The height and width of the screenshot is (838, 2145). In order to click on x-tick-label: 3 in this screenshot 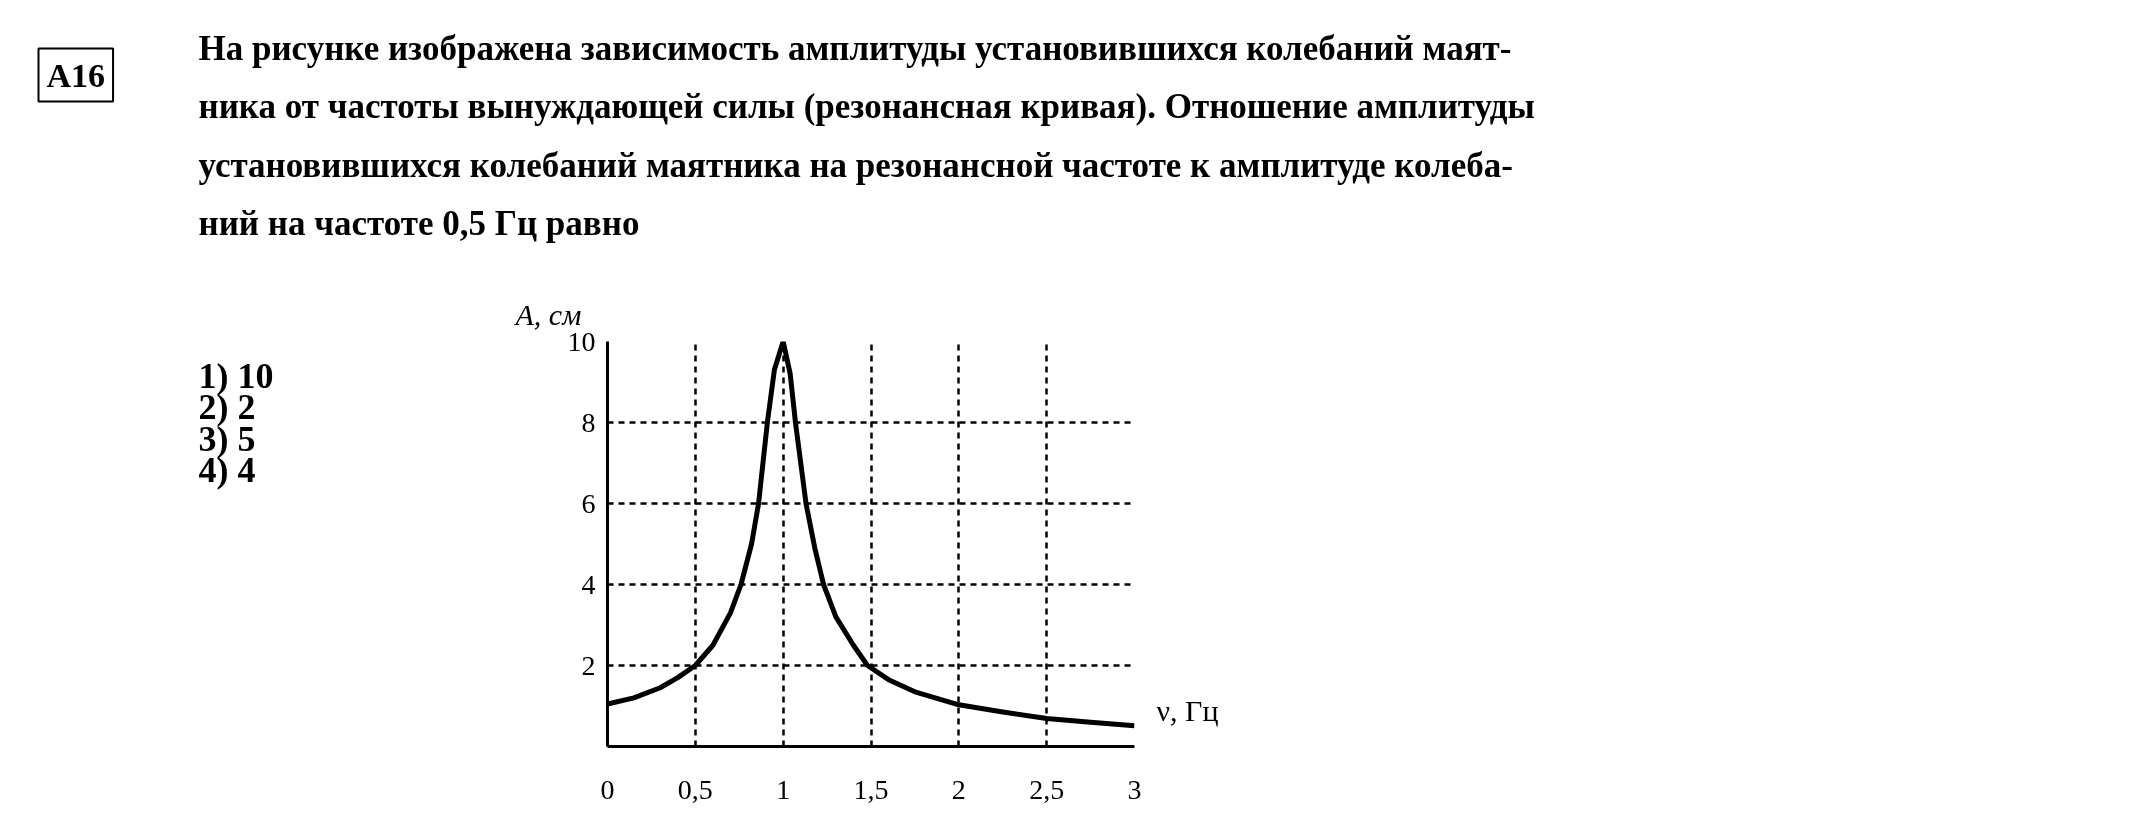, I will do `click(1134, 789)`.